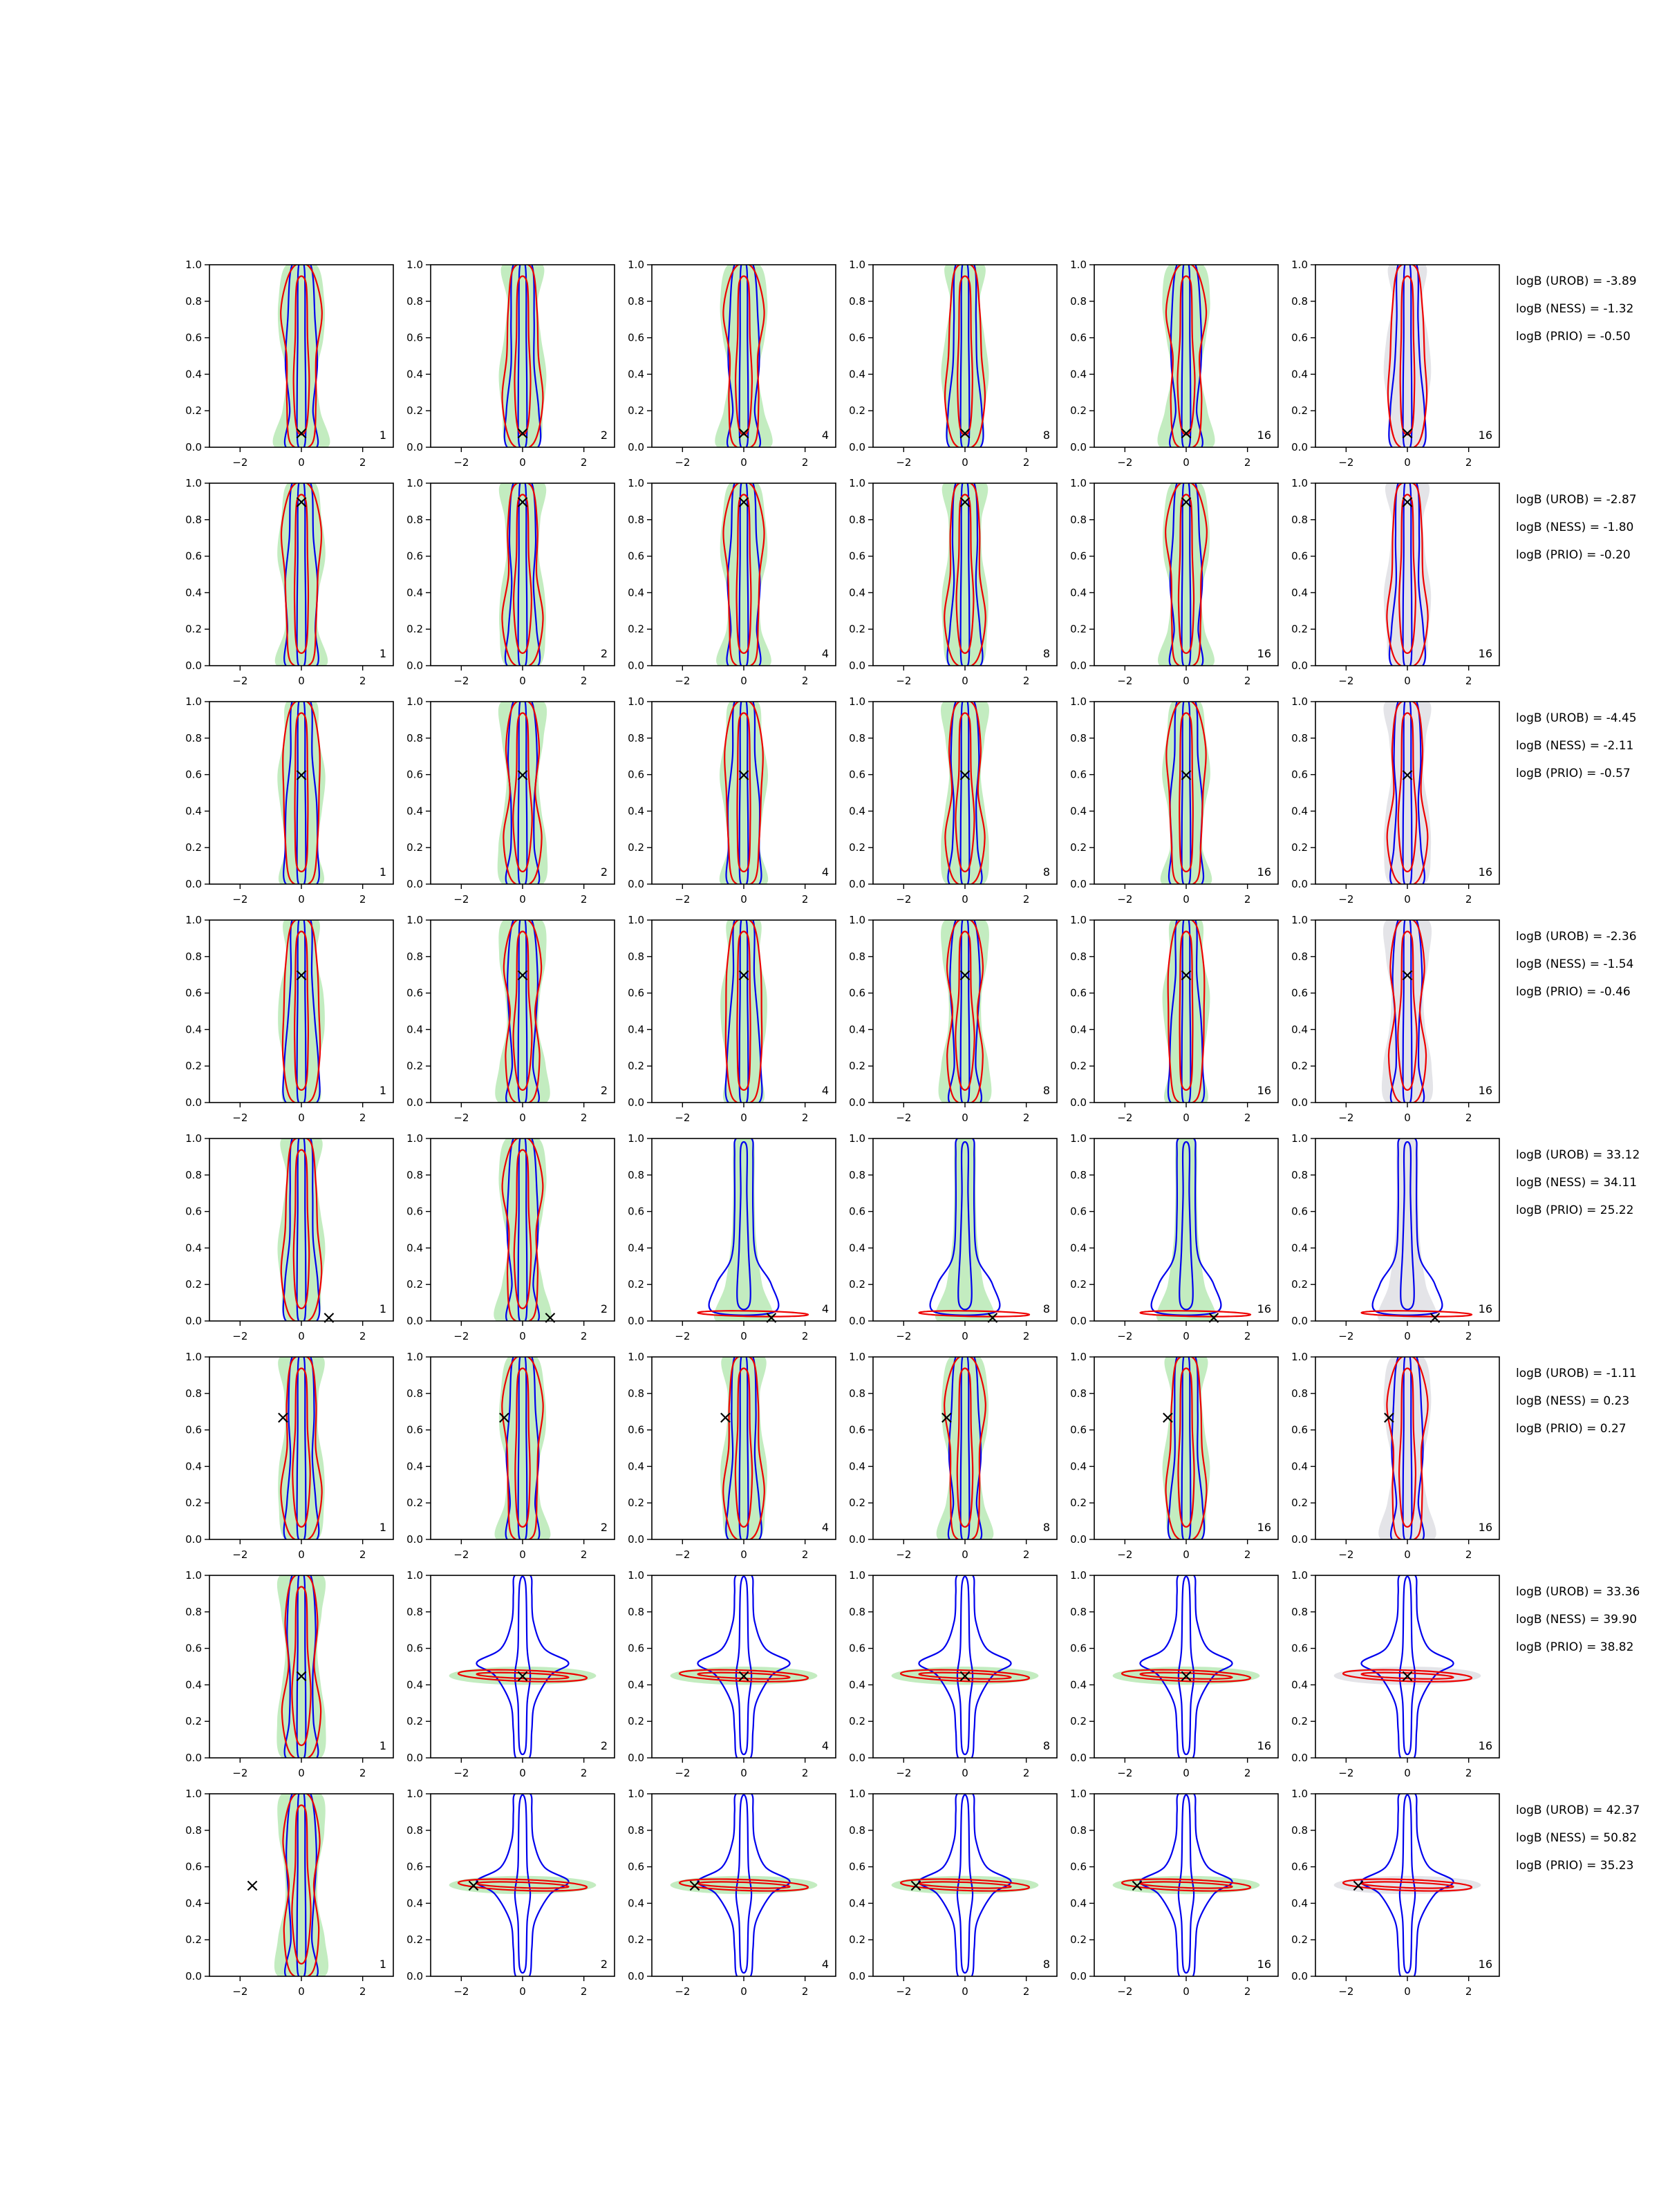  I want to click on sample-size-label: 1, so click(383, 1527).